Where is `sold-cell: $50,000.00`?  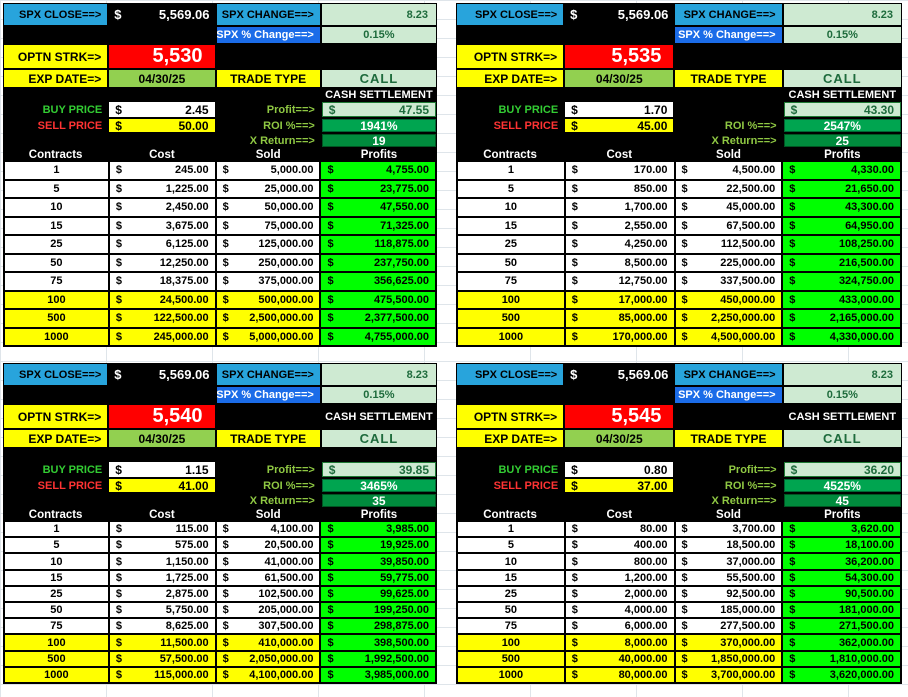 sold-cell: $50,000.00 is located at coordinates (268, 207).